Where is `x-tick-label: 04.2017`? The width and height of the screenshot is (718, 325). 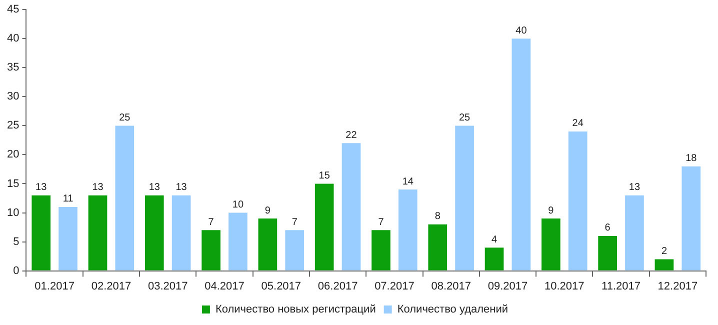
x-tick-label: 04.2017 is located at coordinates (224, 286).